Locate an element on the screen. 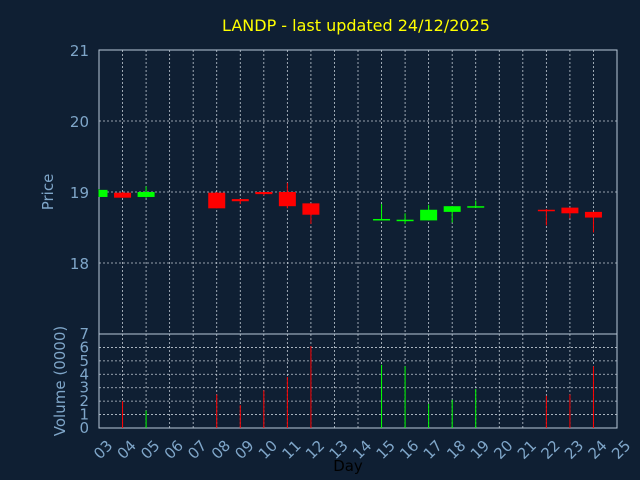 Image resolution: width=640 pixels, height=480 pixels. chart-title: LANDP - last updated 24/12/2025 is located at coordinates (356, 25).